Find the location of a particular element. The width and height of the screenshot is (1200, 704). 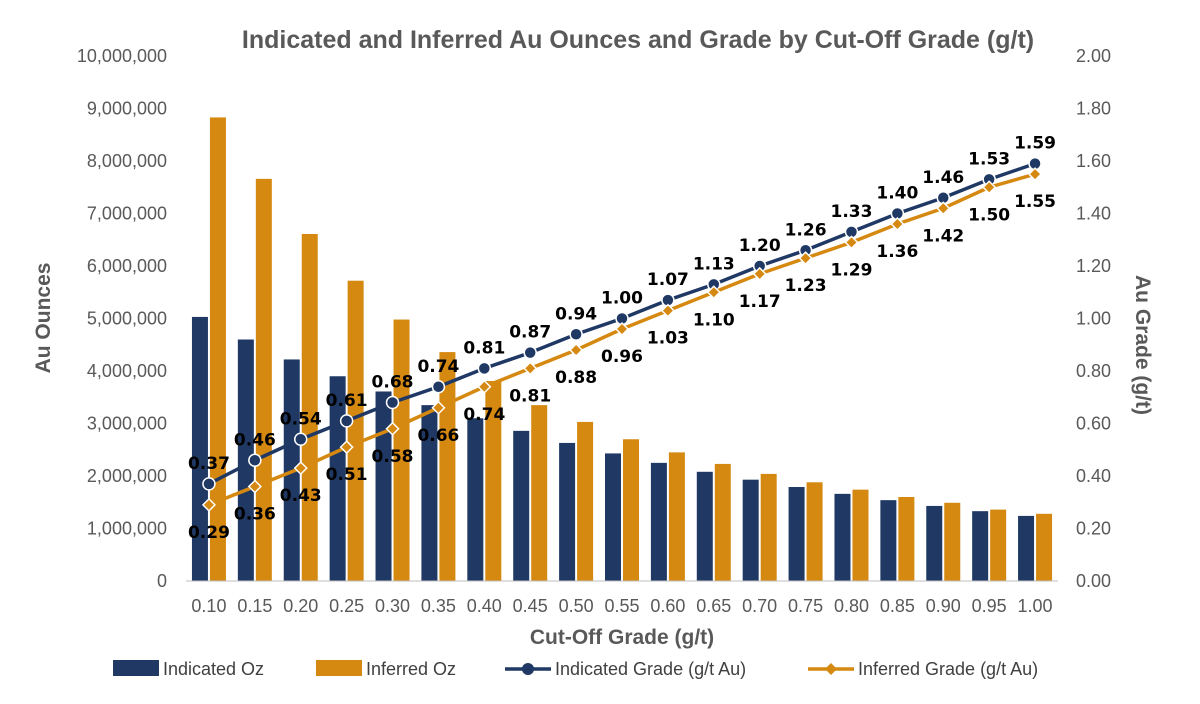

inferred-grade-label: 1.55 is located at coordinates (1035, 202).